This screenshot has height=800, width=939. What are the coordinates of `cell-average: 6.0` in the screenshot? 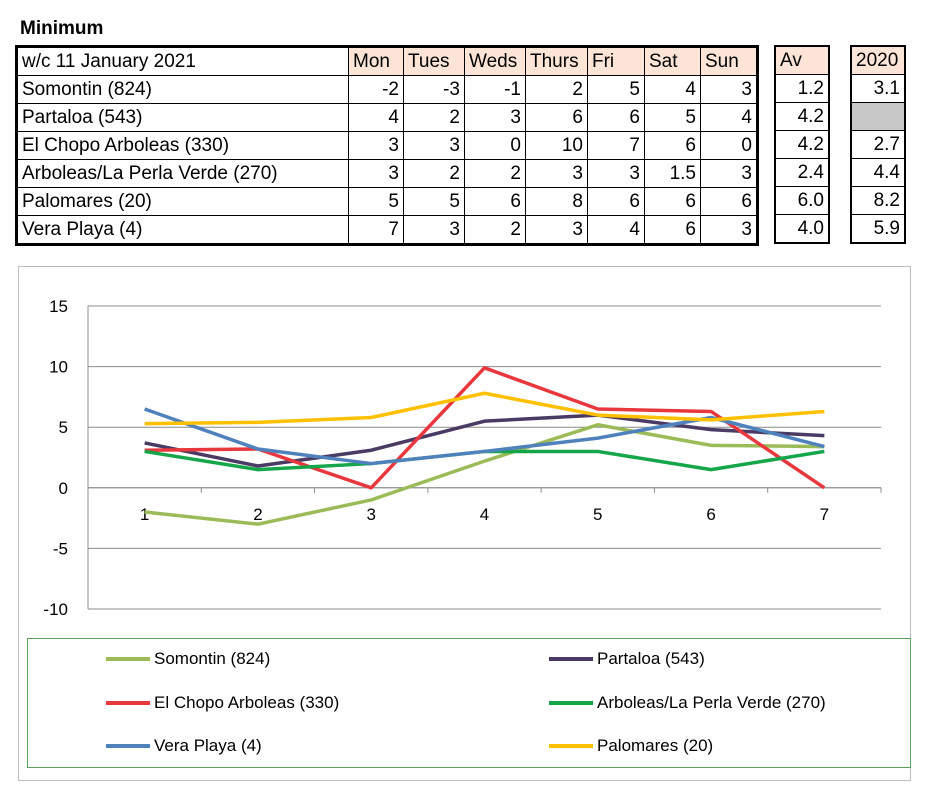 It's located at (802, 200).